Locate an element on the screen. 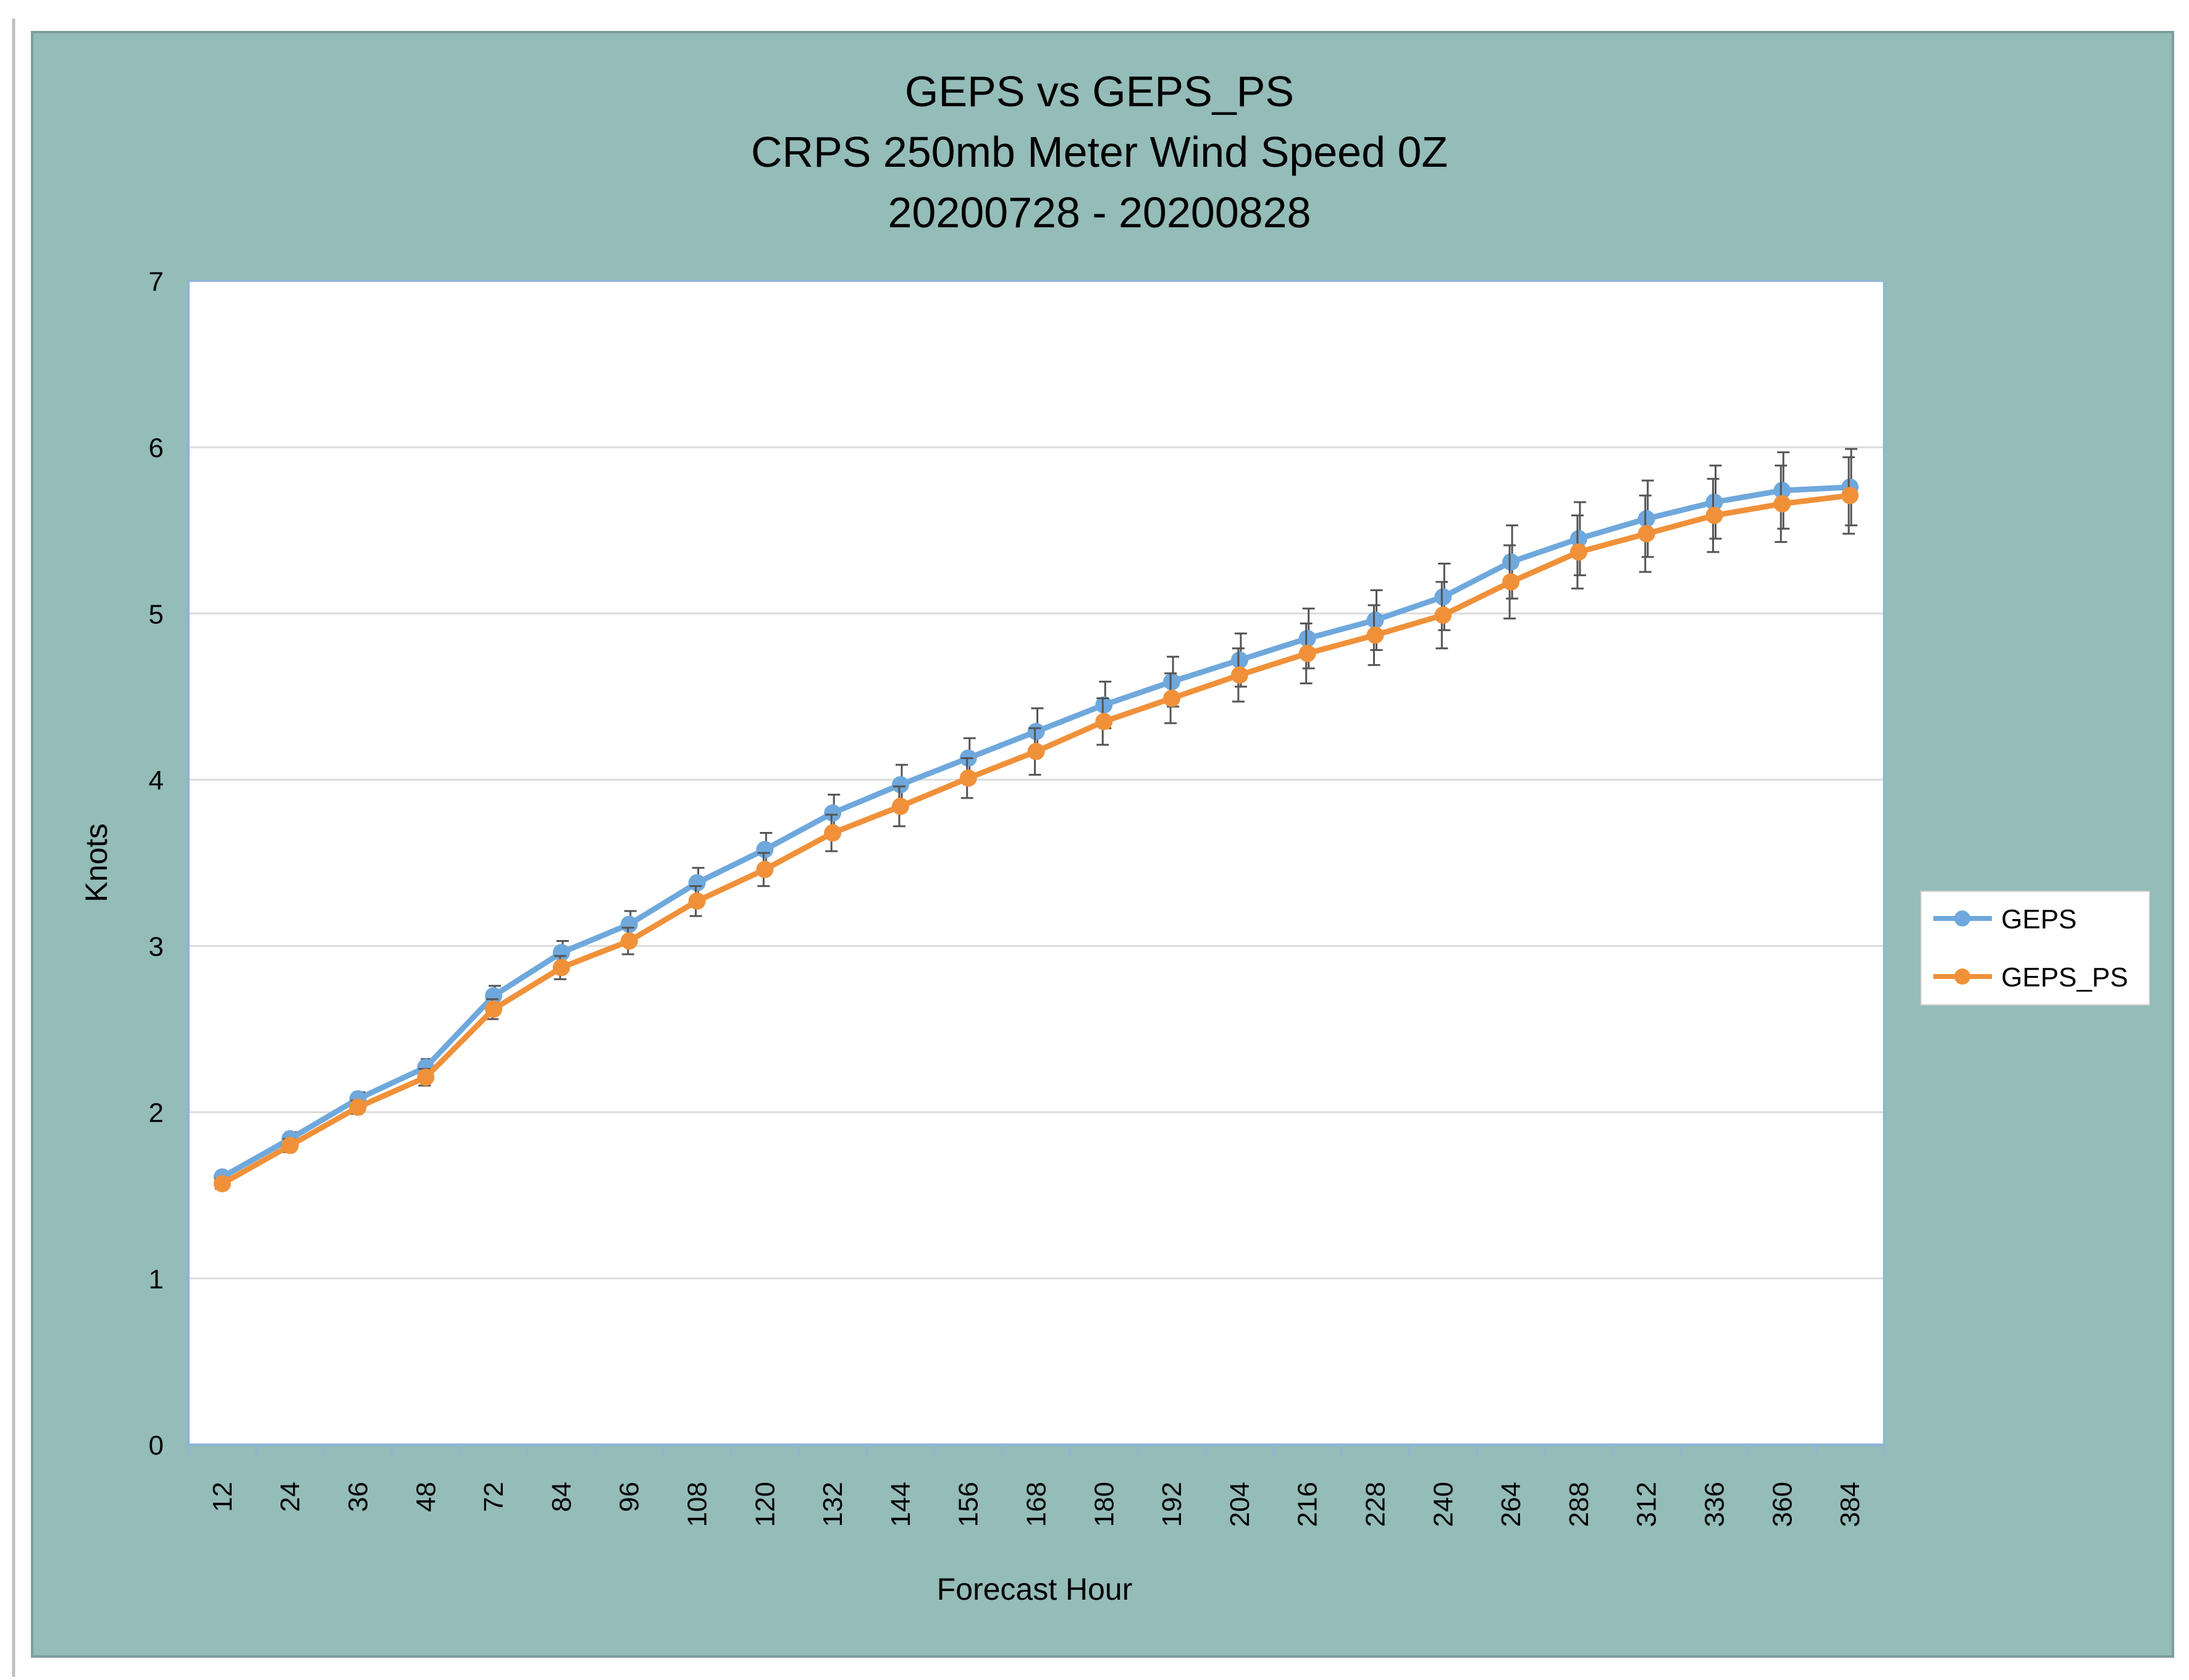  x-tick-label: 216 is located at coordinates (1308, 1504).